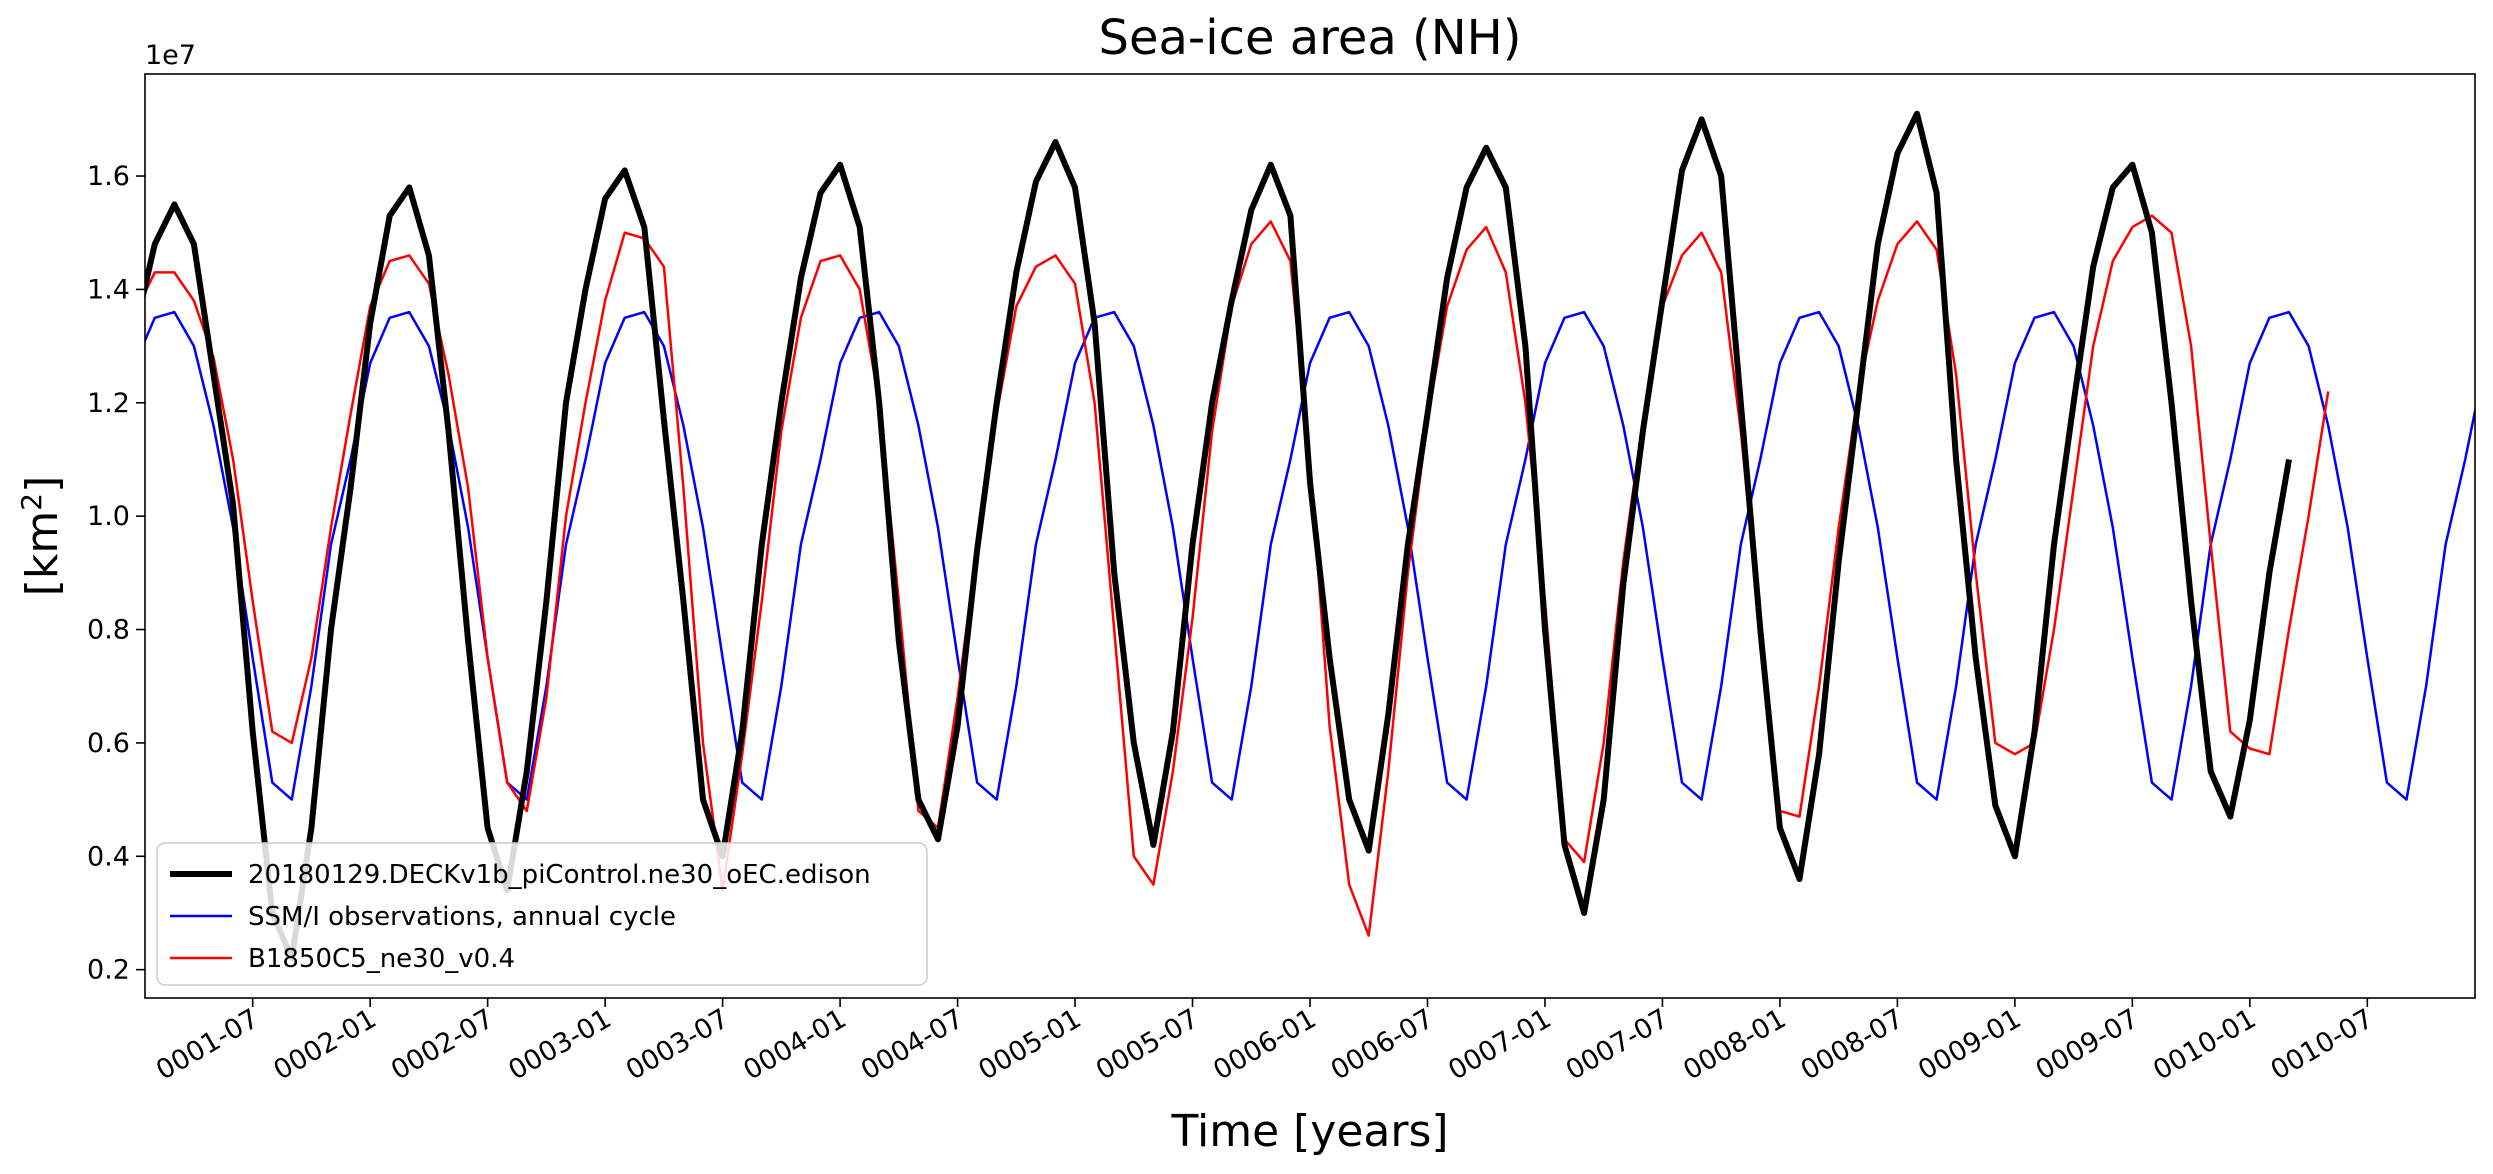 The width and height of the screenshot is (2493, 1174). What do you see at coordinates (1499, 1044) in the screenshot?
I see `x-tick-label: 0007-01` at bounding box center [1499, 1044].